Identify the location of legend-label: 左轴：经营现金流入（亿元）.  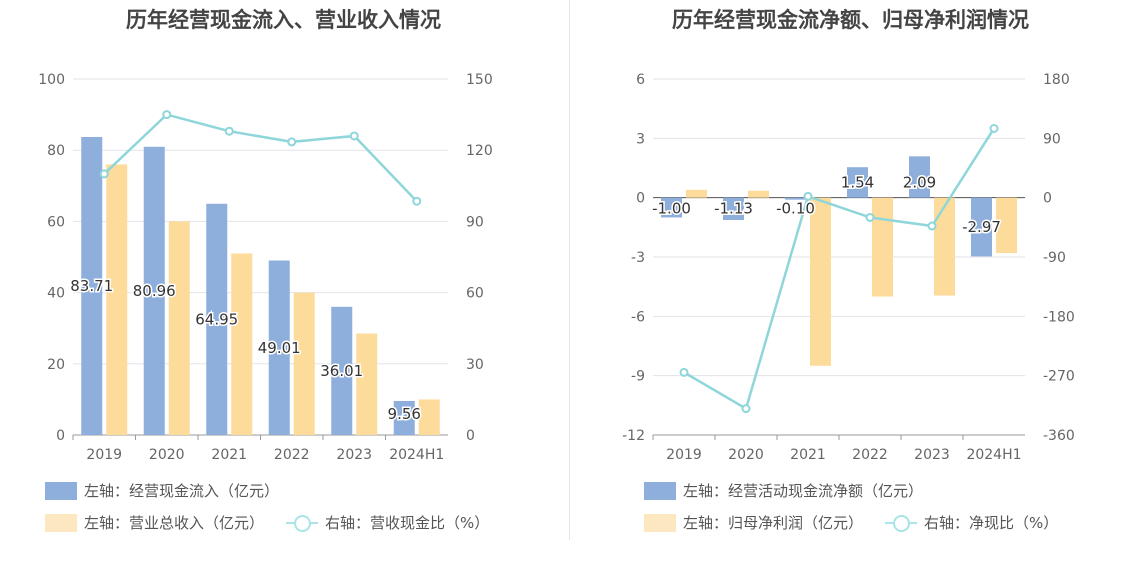
(182, 491).